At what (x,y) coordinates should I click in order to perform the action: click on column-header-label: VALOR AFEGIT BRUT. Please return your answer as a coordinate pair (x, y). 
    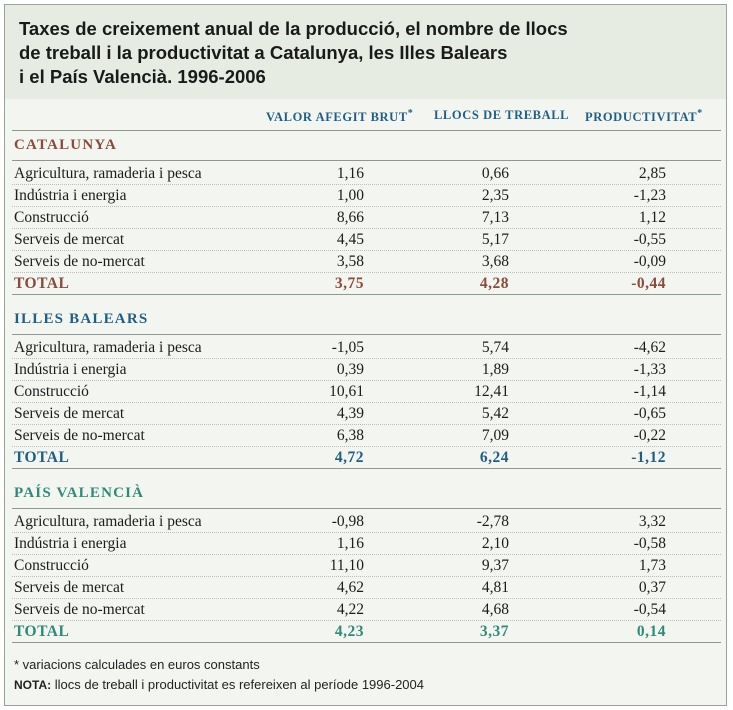
    Looking at the image, I should click on (337, 117).